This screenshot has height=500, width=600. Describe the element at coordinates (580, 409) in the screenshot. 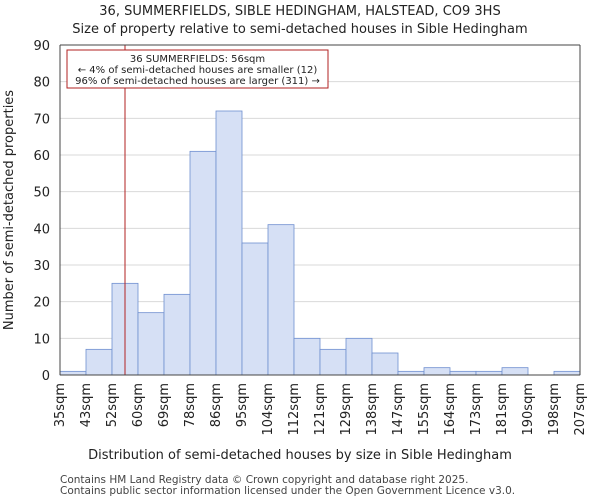

I see `x-tick-label: 207sqm` at that location.